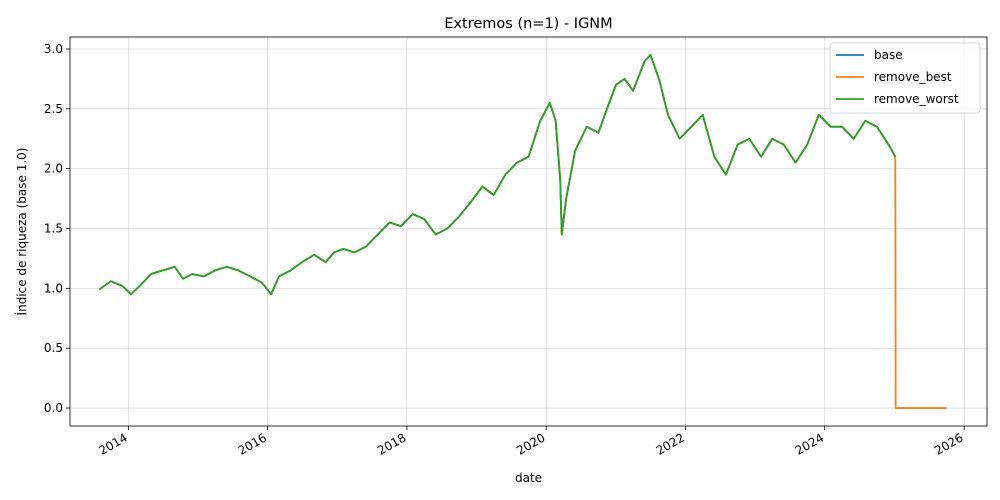  What do you see at coordinates (53, 348) in the screenshot?
I see `y-tick-label: 0.5` at bounding box center [53, 348].